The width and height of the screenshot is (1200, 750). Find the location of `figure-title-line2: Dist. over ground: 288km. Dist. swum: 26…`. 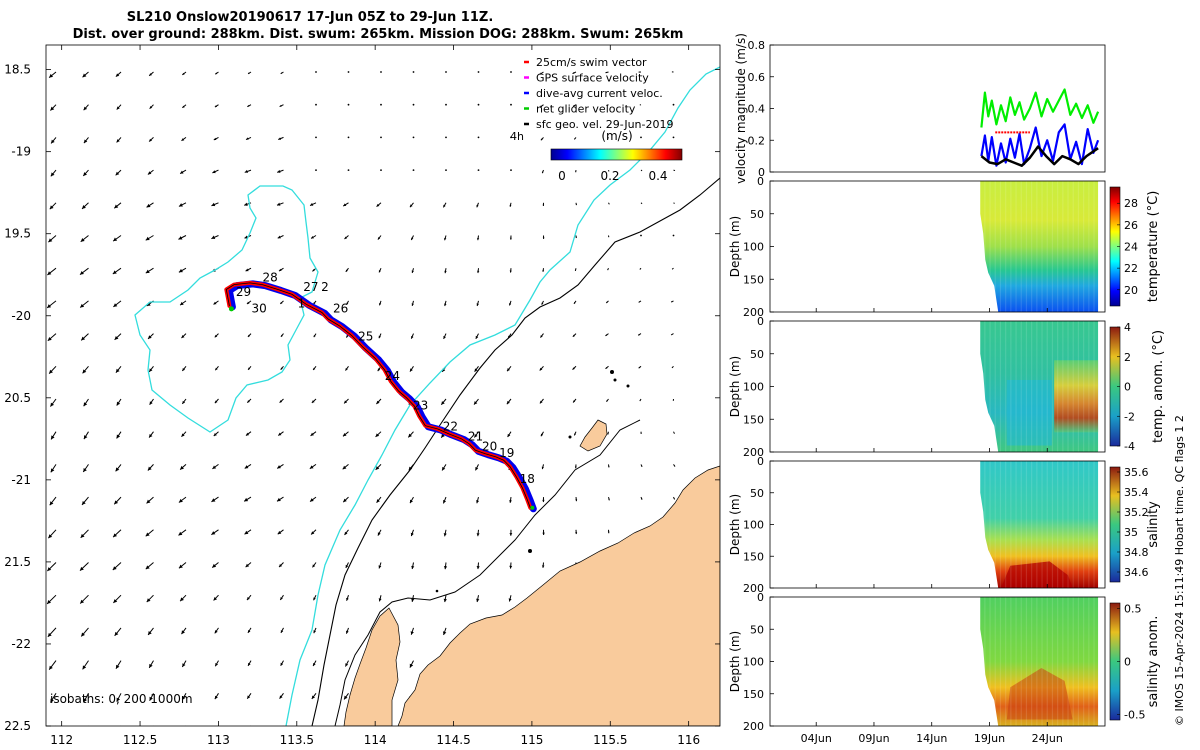

figure-title-line2: Dist. over ground: 288km. Dist. swum: 26… is located at coordinates (378, 34).